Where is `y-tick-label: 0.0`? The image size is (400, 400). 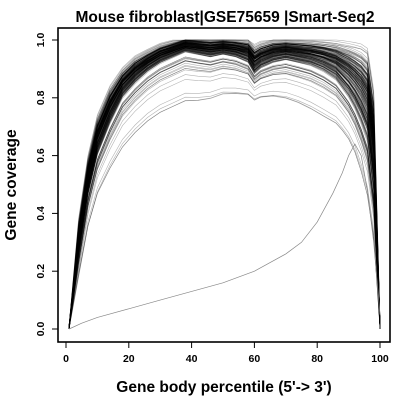
y-tick-label: 0.0 is located at coordinates (41, 329).